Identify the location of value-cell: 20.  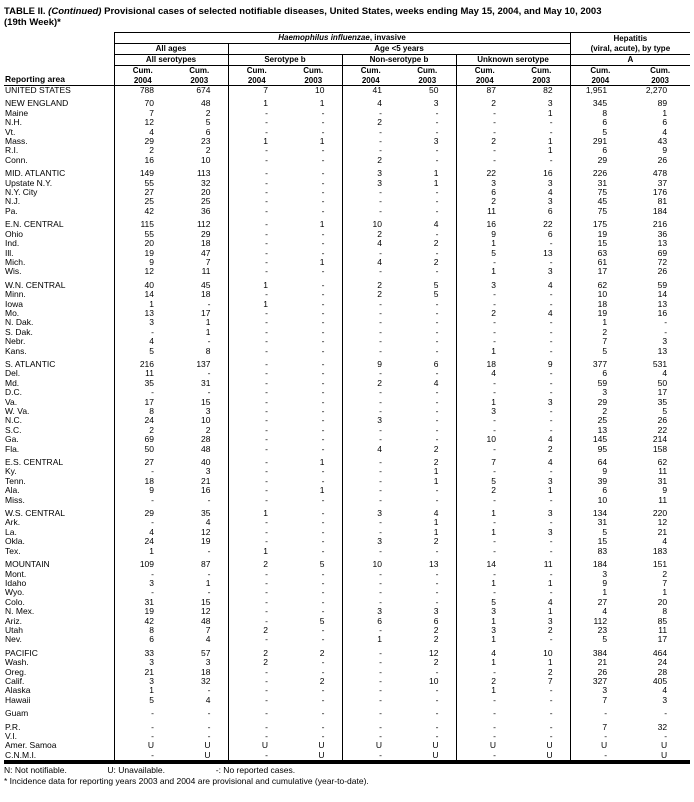
(206, 192).